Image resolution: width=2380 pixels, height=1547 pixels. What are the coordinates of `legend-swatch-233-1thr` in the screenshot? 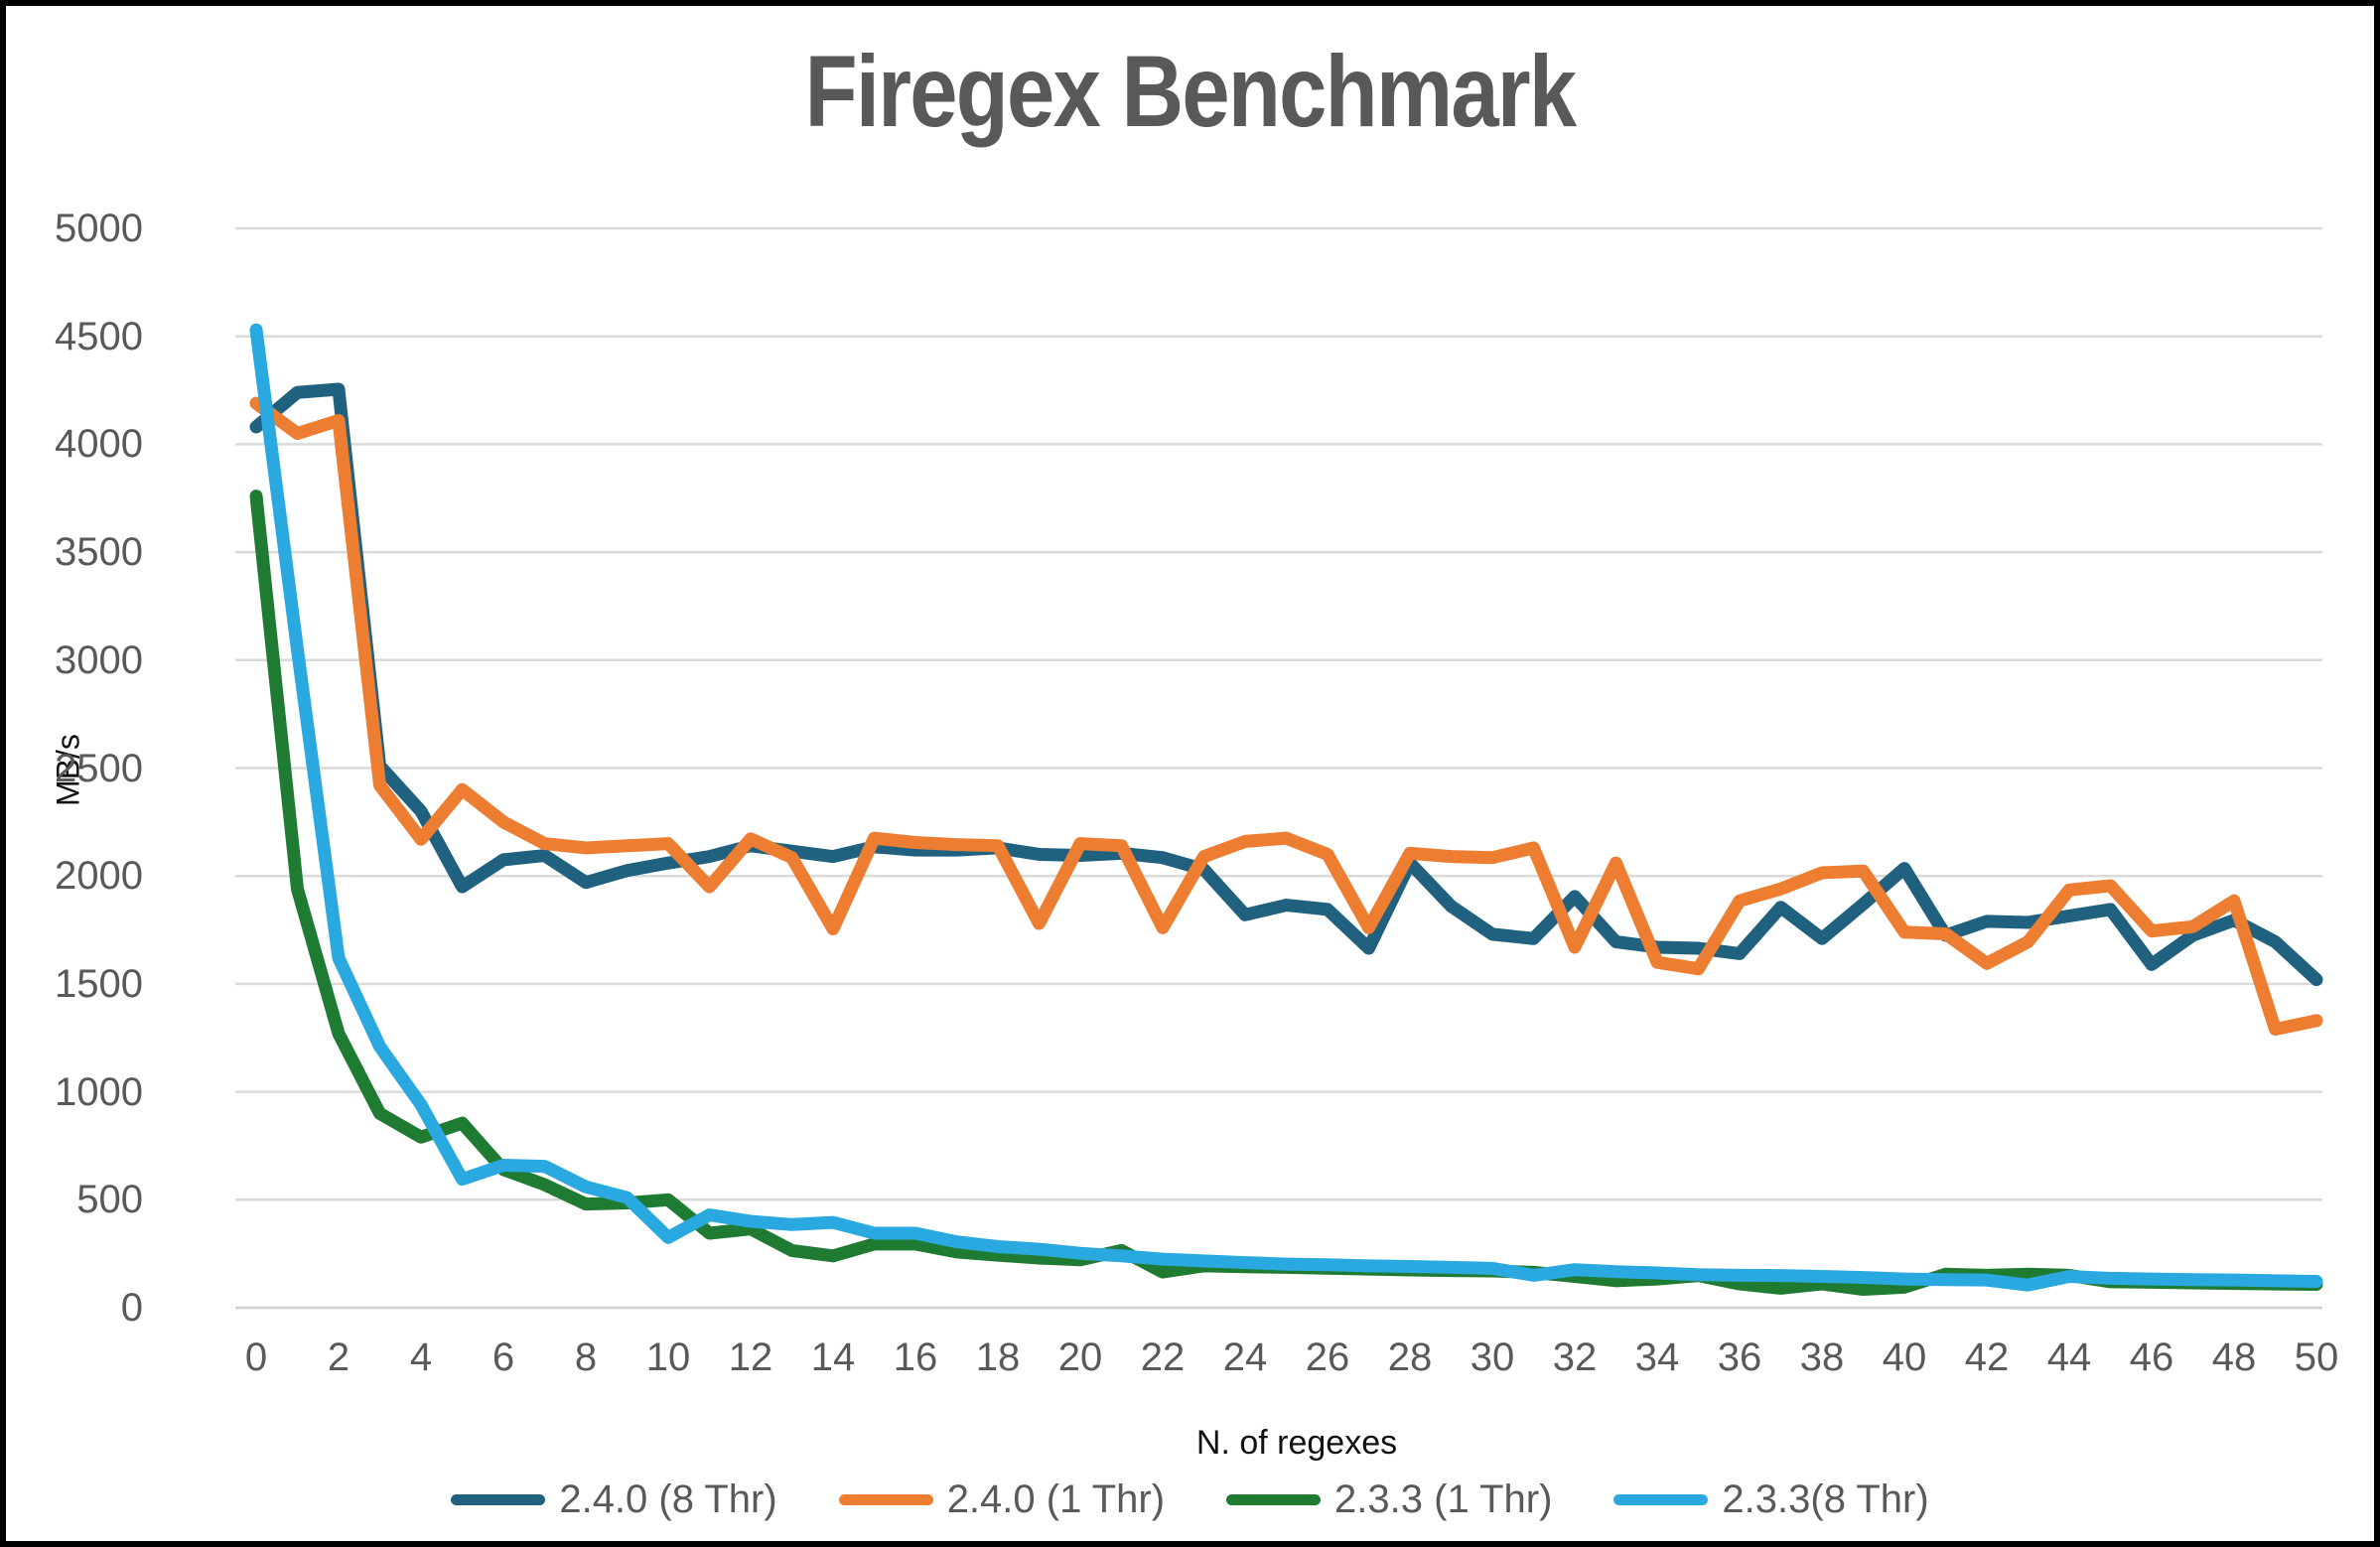 It's located at (1274, 1499).